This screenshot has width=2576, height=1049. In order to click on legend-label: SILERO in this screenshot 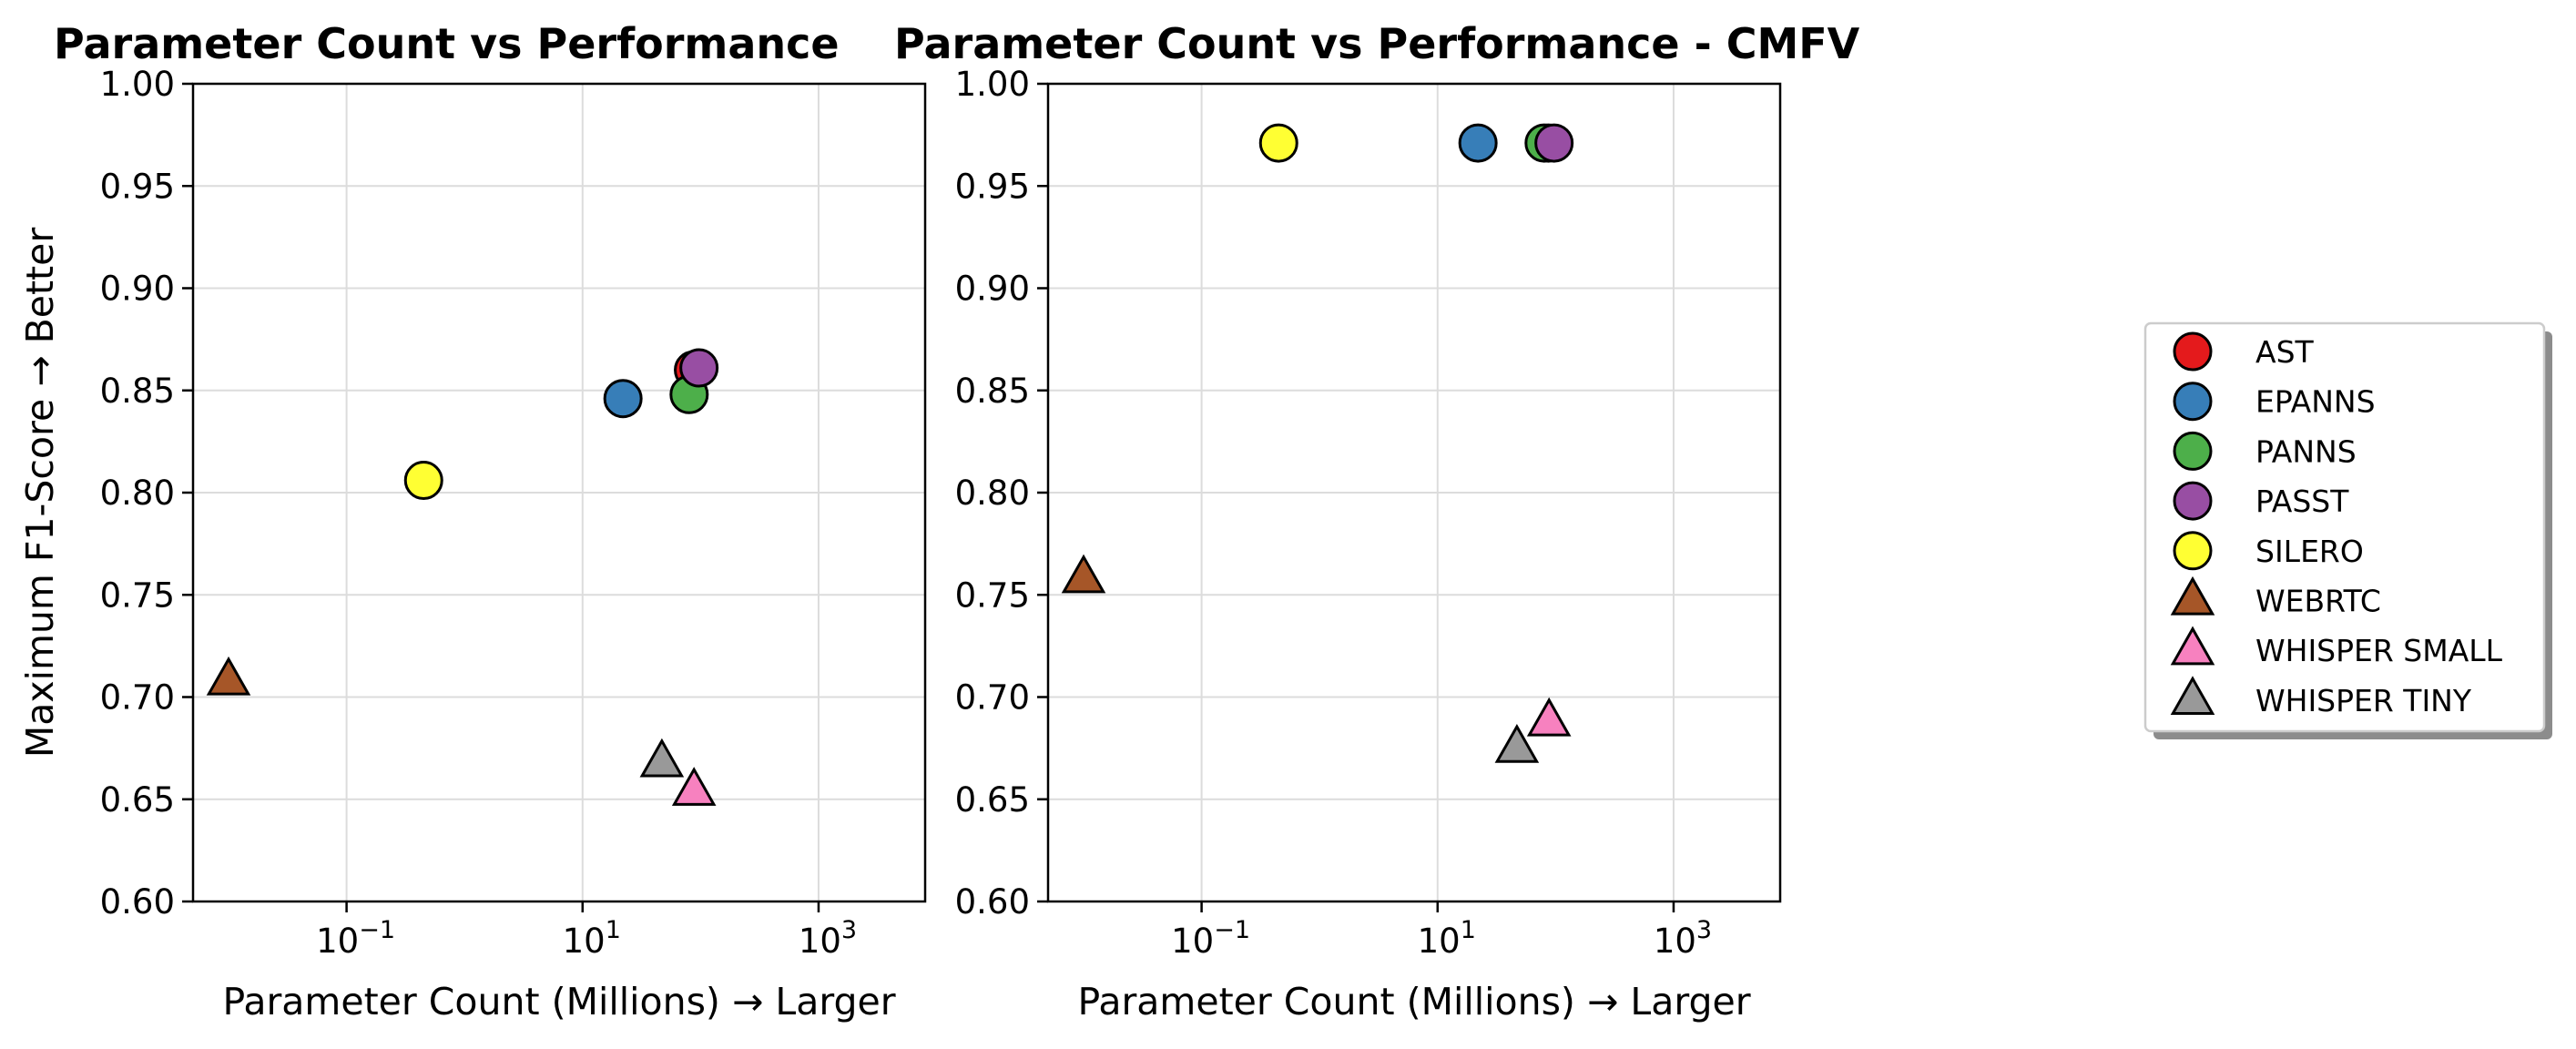, I will do `click(2309, 551)`.